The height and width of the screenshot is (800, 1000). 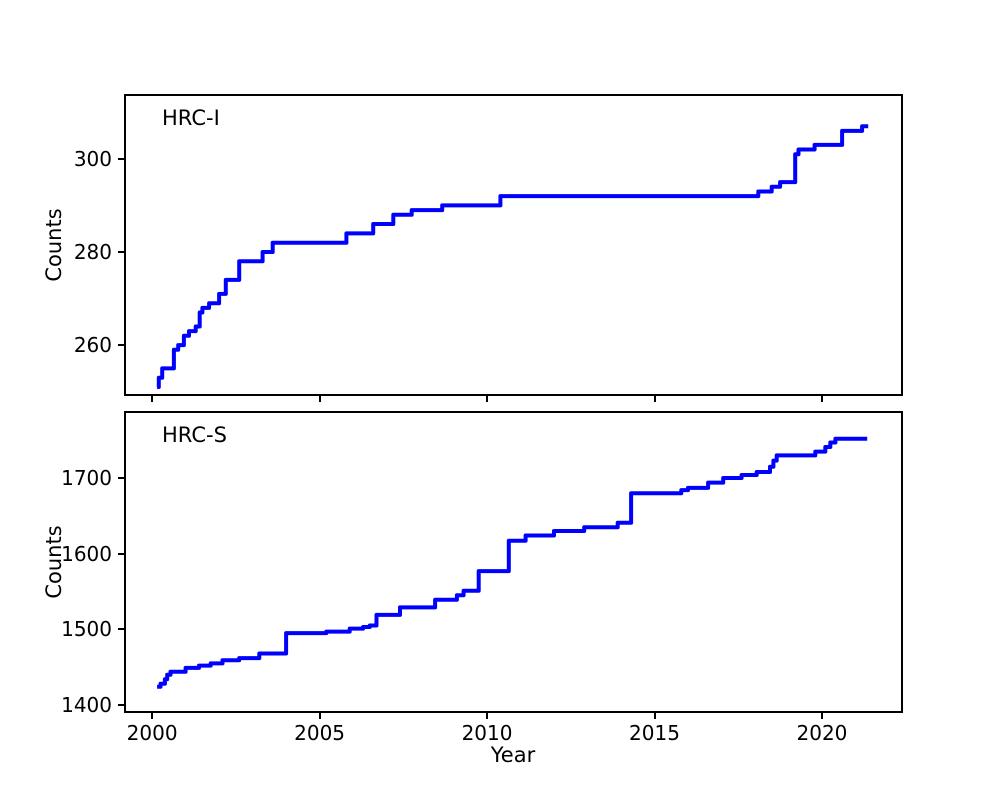 I want to click on y-tick-label: 1500, so click(x=86, y=629).